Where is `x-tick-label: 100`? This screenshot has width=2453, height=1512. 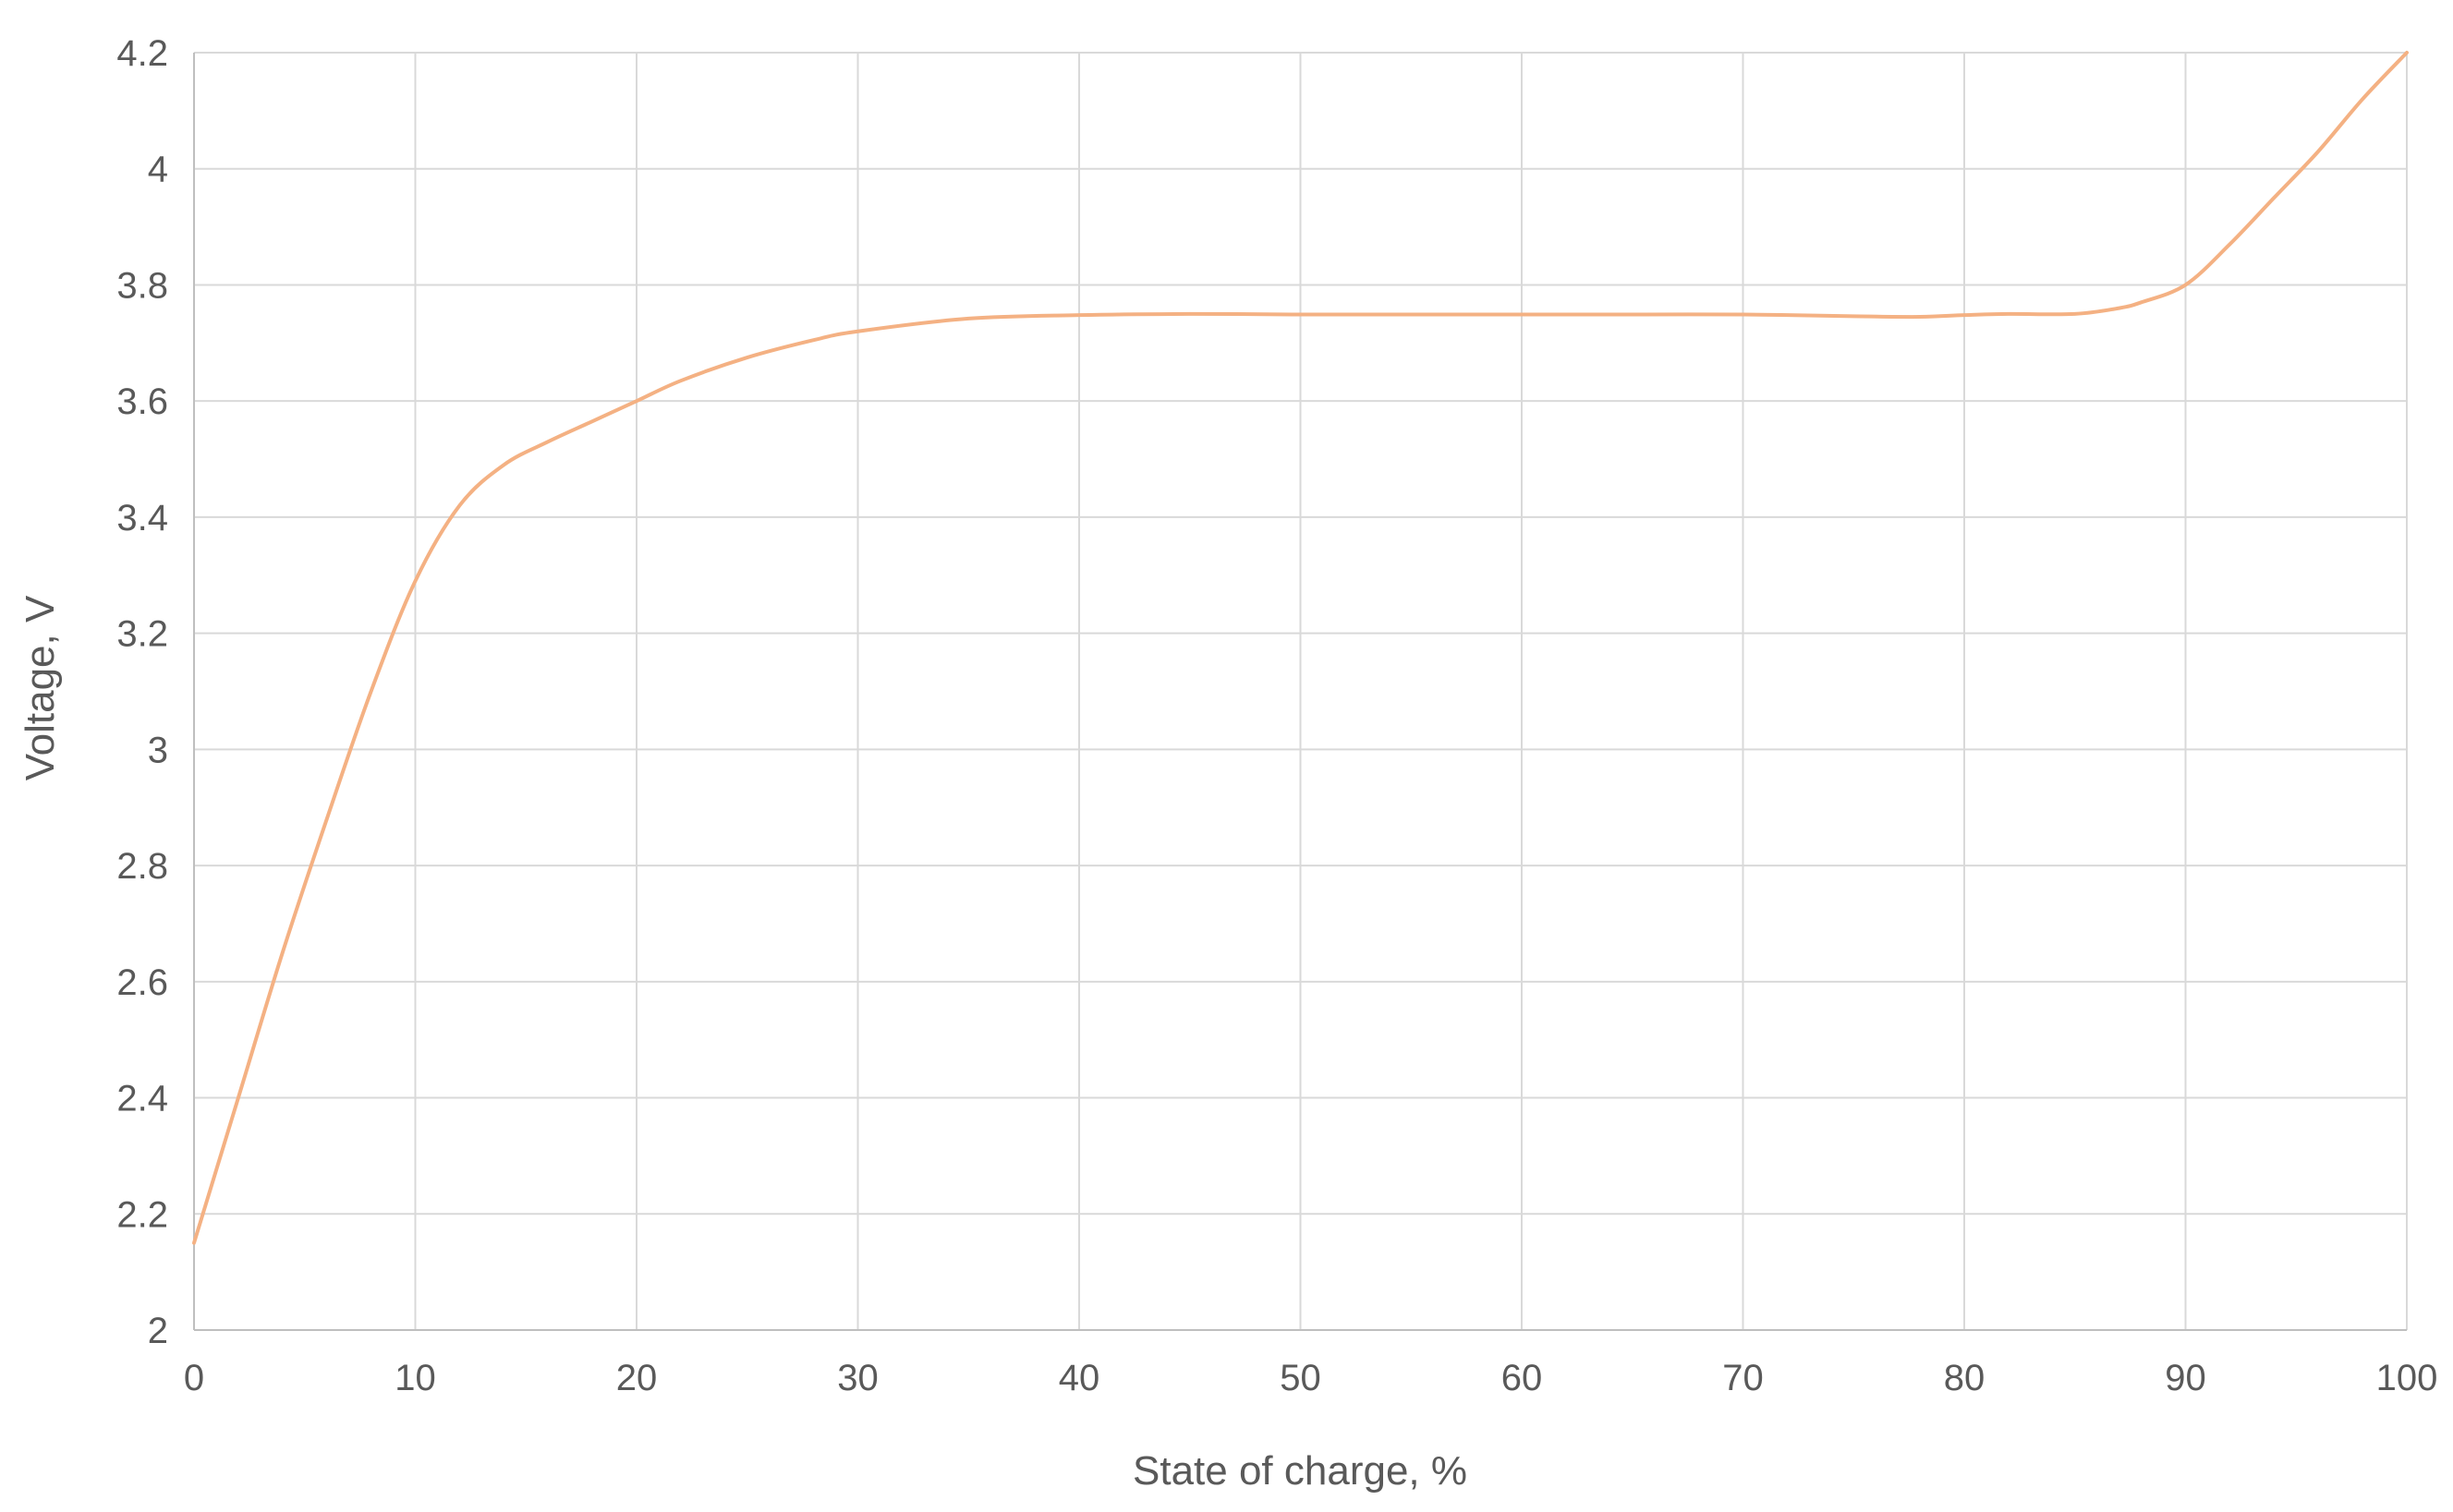
x-tick-label: 100 is located at coordinates (2407, 1378).